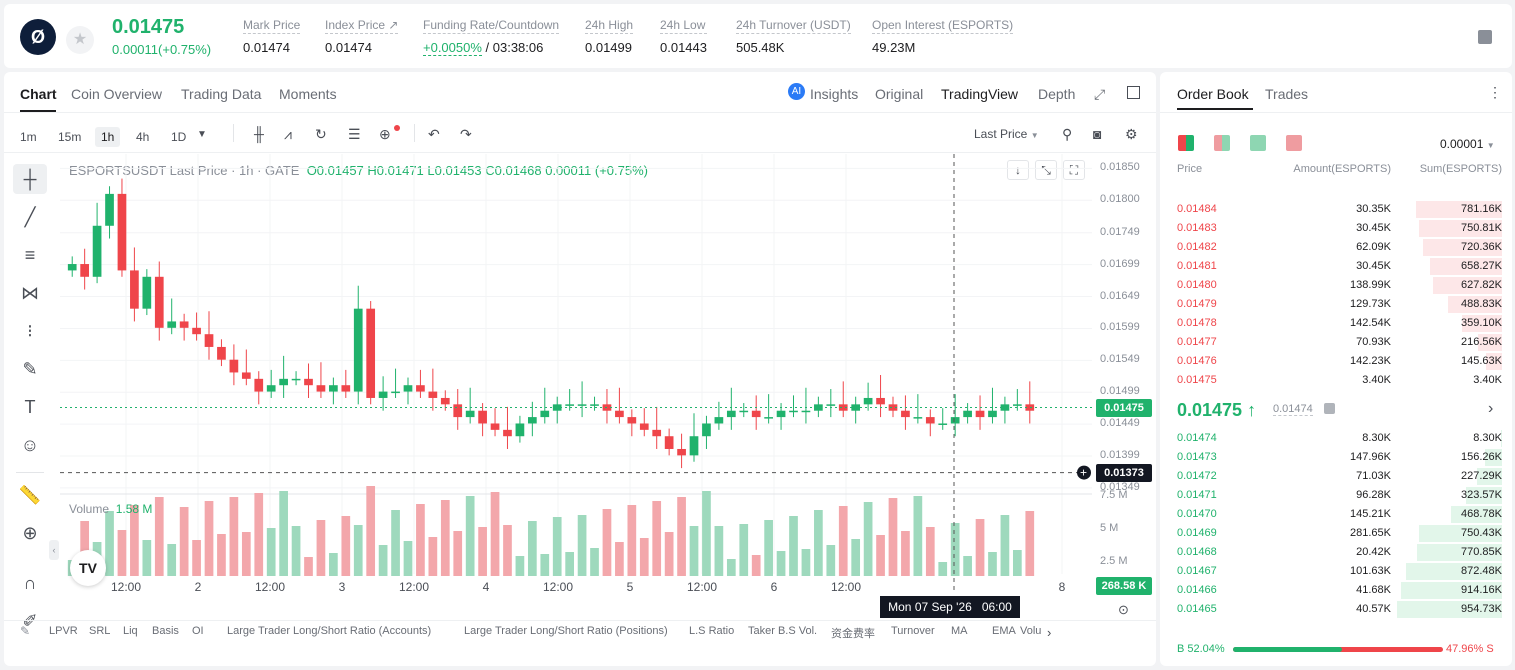  I want to click on asks-row: 0.01477 70.93K 216.56K, so click(1336, 342).